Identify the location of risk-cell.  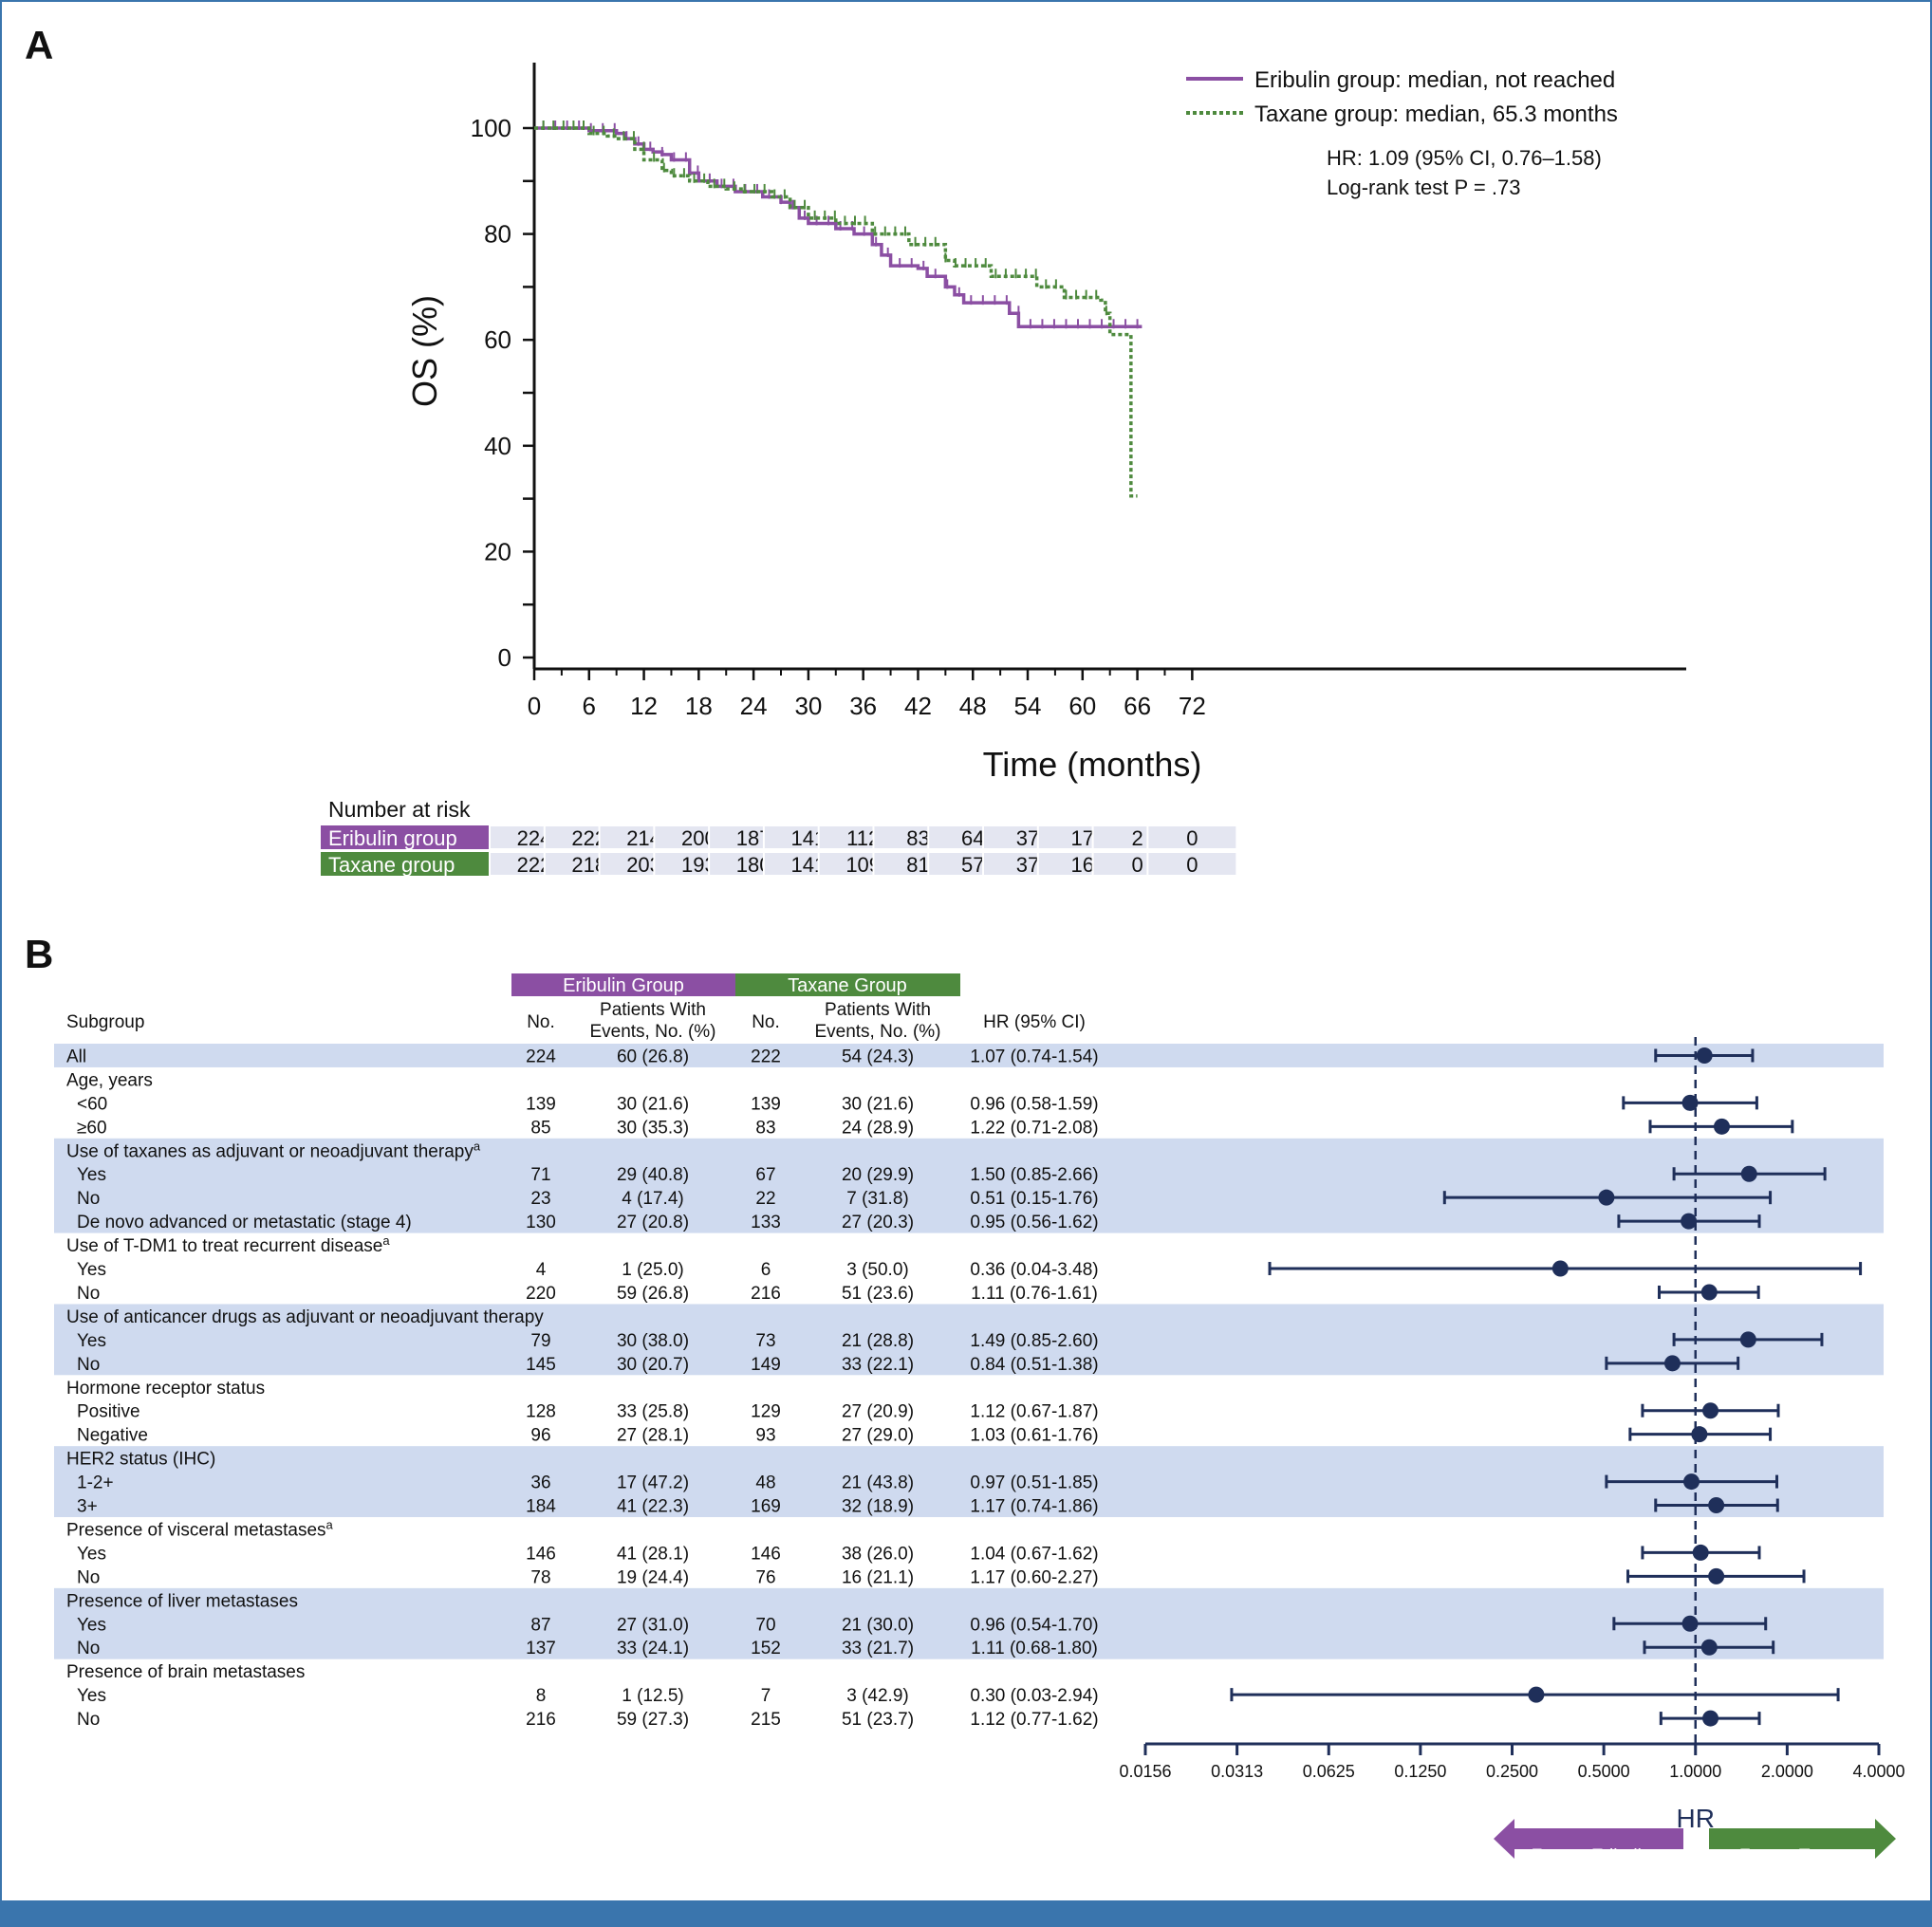
(1192, 864).